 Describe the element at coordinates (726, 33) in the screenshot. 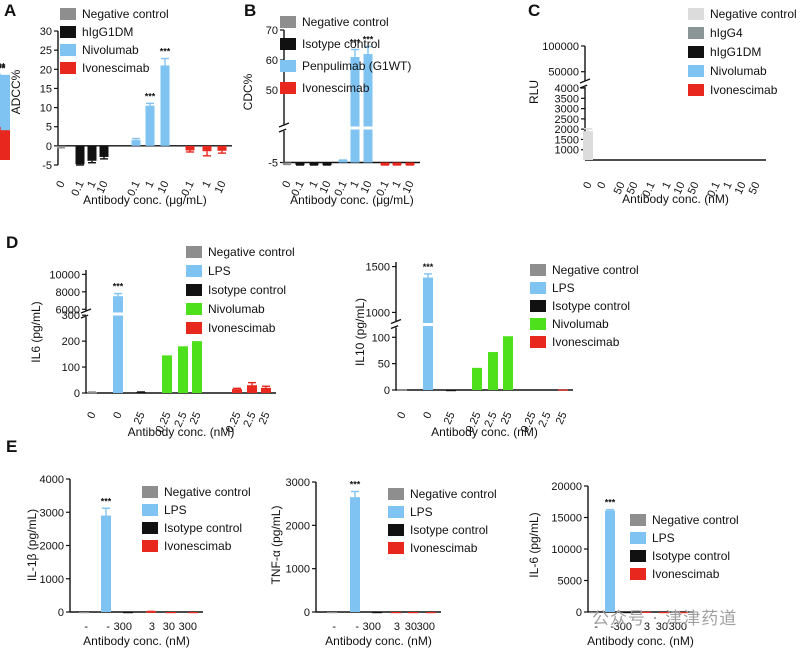

I see `legend-label: hIgG4` at that location.